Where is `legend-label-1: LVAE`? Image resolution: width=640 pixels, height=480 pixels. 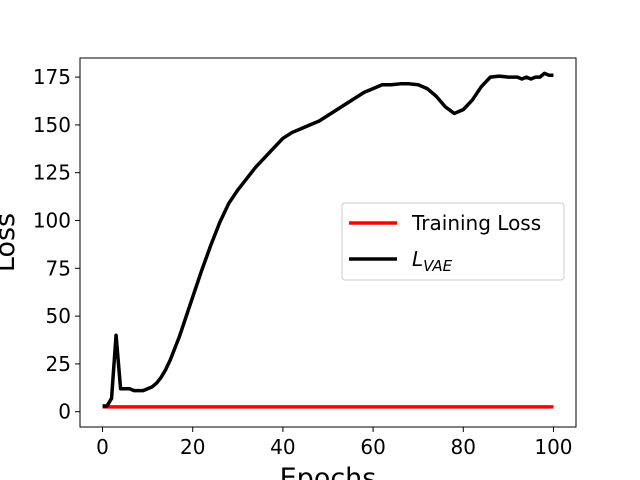 legend-label-1: LVAE is located at coordinates (432, 261).